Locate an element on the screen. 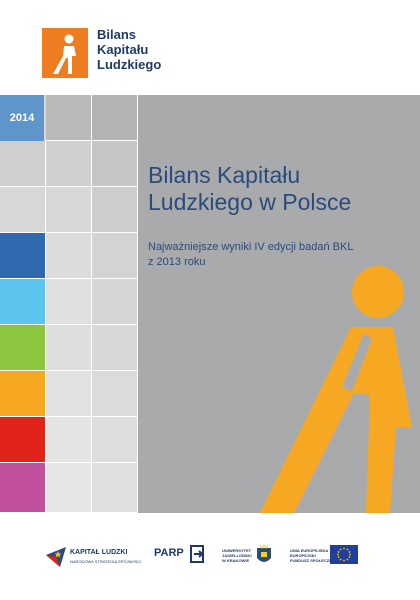  brand-line1: Bilans is located at coordinates (117, 34).